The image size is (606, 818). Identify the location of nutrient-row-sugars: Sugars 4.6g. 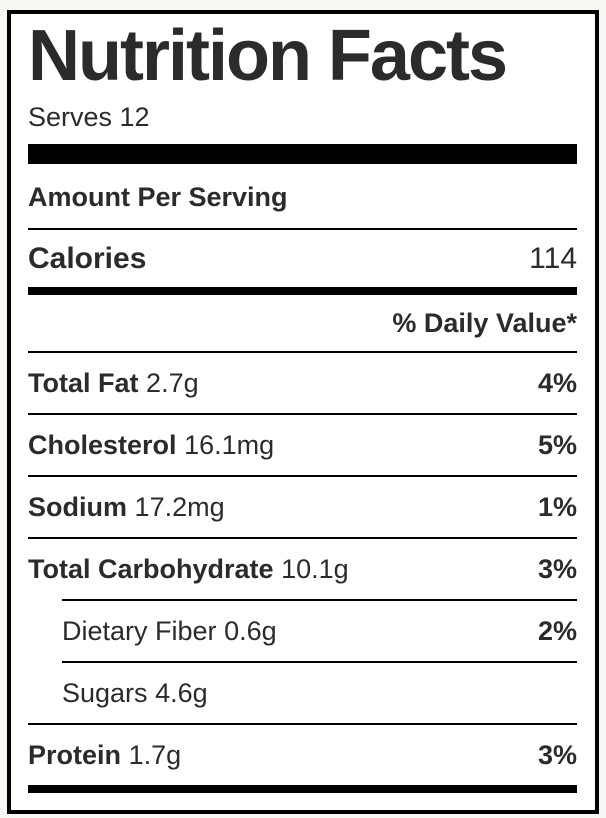
(319, 692).